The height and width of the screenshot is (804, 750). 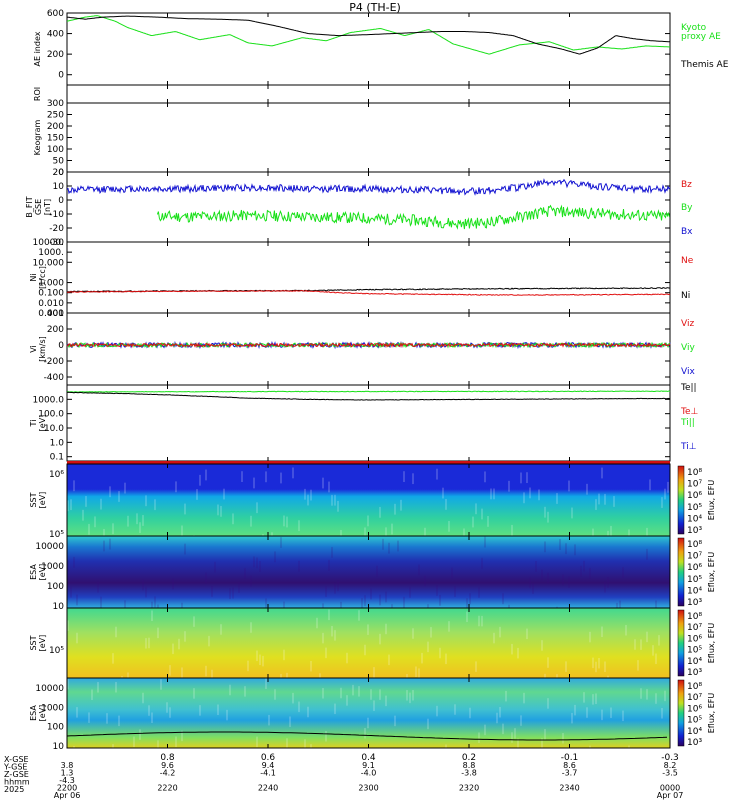 I want to click on temperature-ylabel: [eV], so click(x=42, y=423).